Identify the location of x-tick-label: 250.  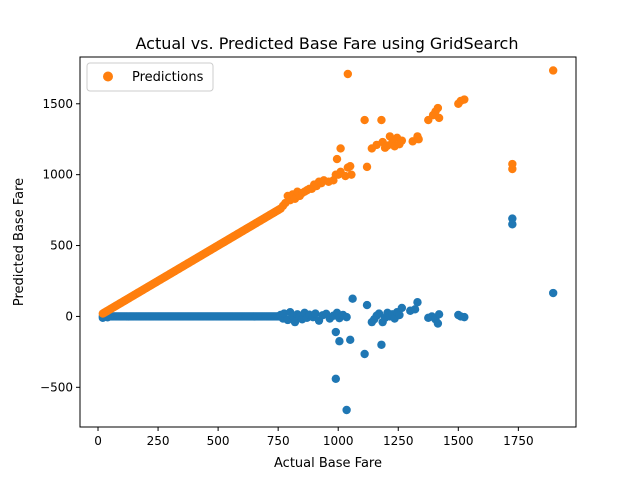
(158, 441).